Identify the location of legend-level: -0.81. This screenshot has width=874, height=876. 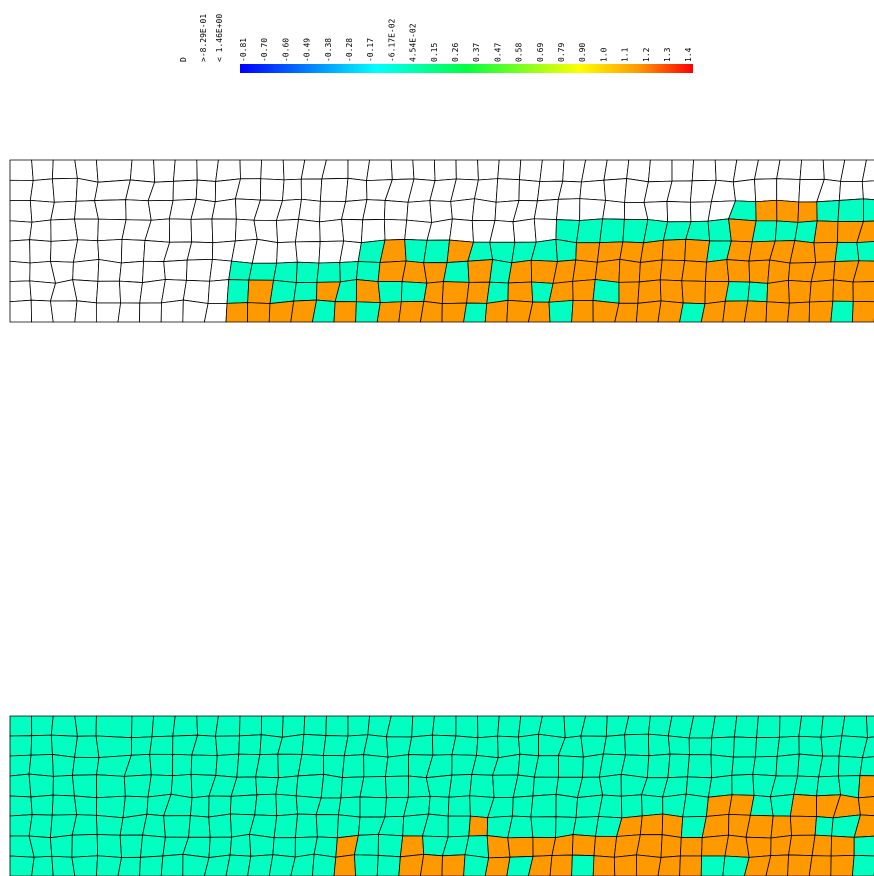
(243, 50).